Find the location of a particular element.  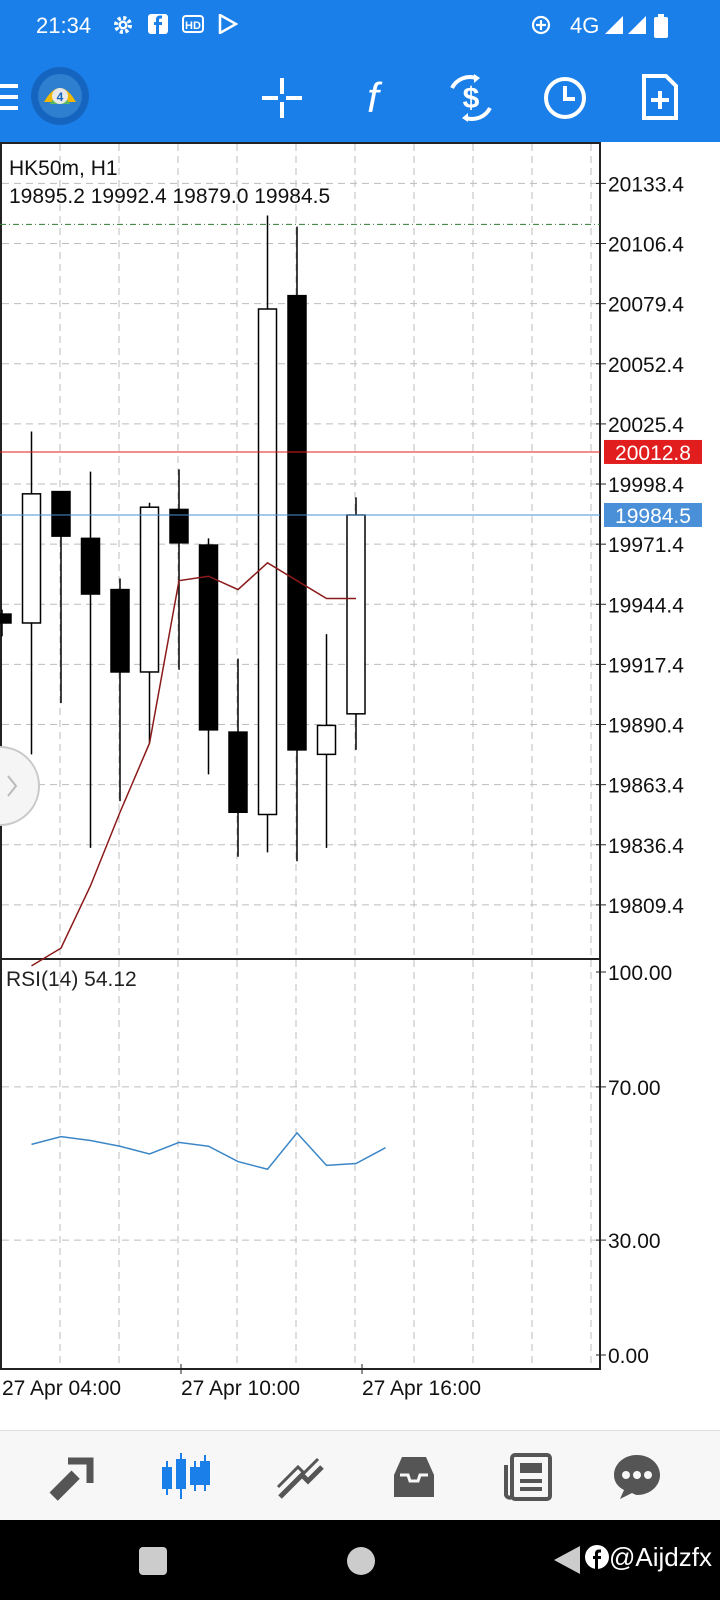

rsi-line is located at coordinates (208, 1151).